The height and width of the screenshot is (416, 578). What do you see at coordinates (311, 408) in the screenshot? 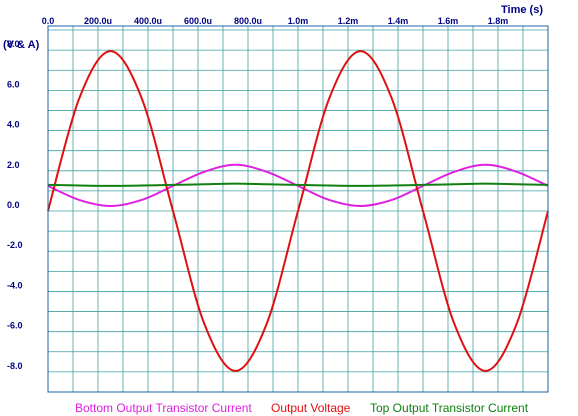
I see `legend-item-output-voltage: Output Voltage` at bounding box center [311, 408].